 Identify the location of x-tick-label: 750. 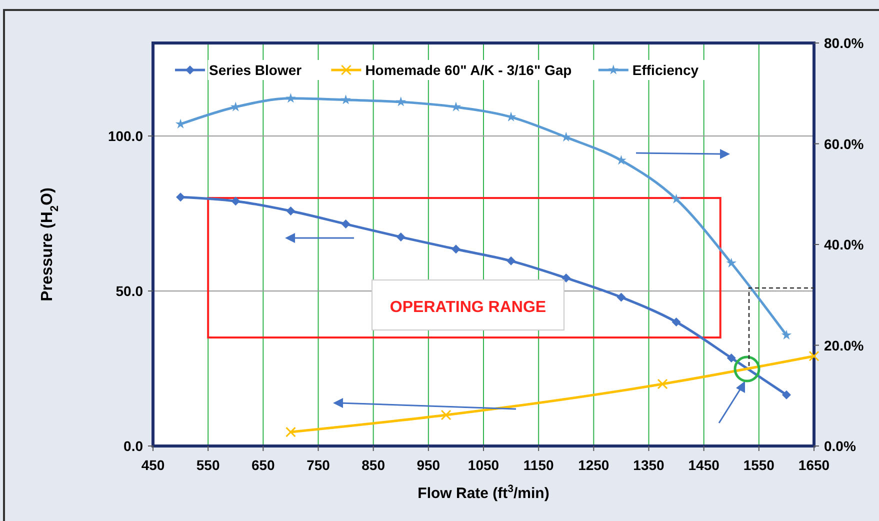
(318, 465).